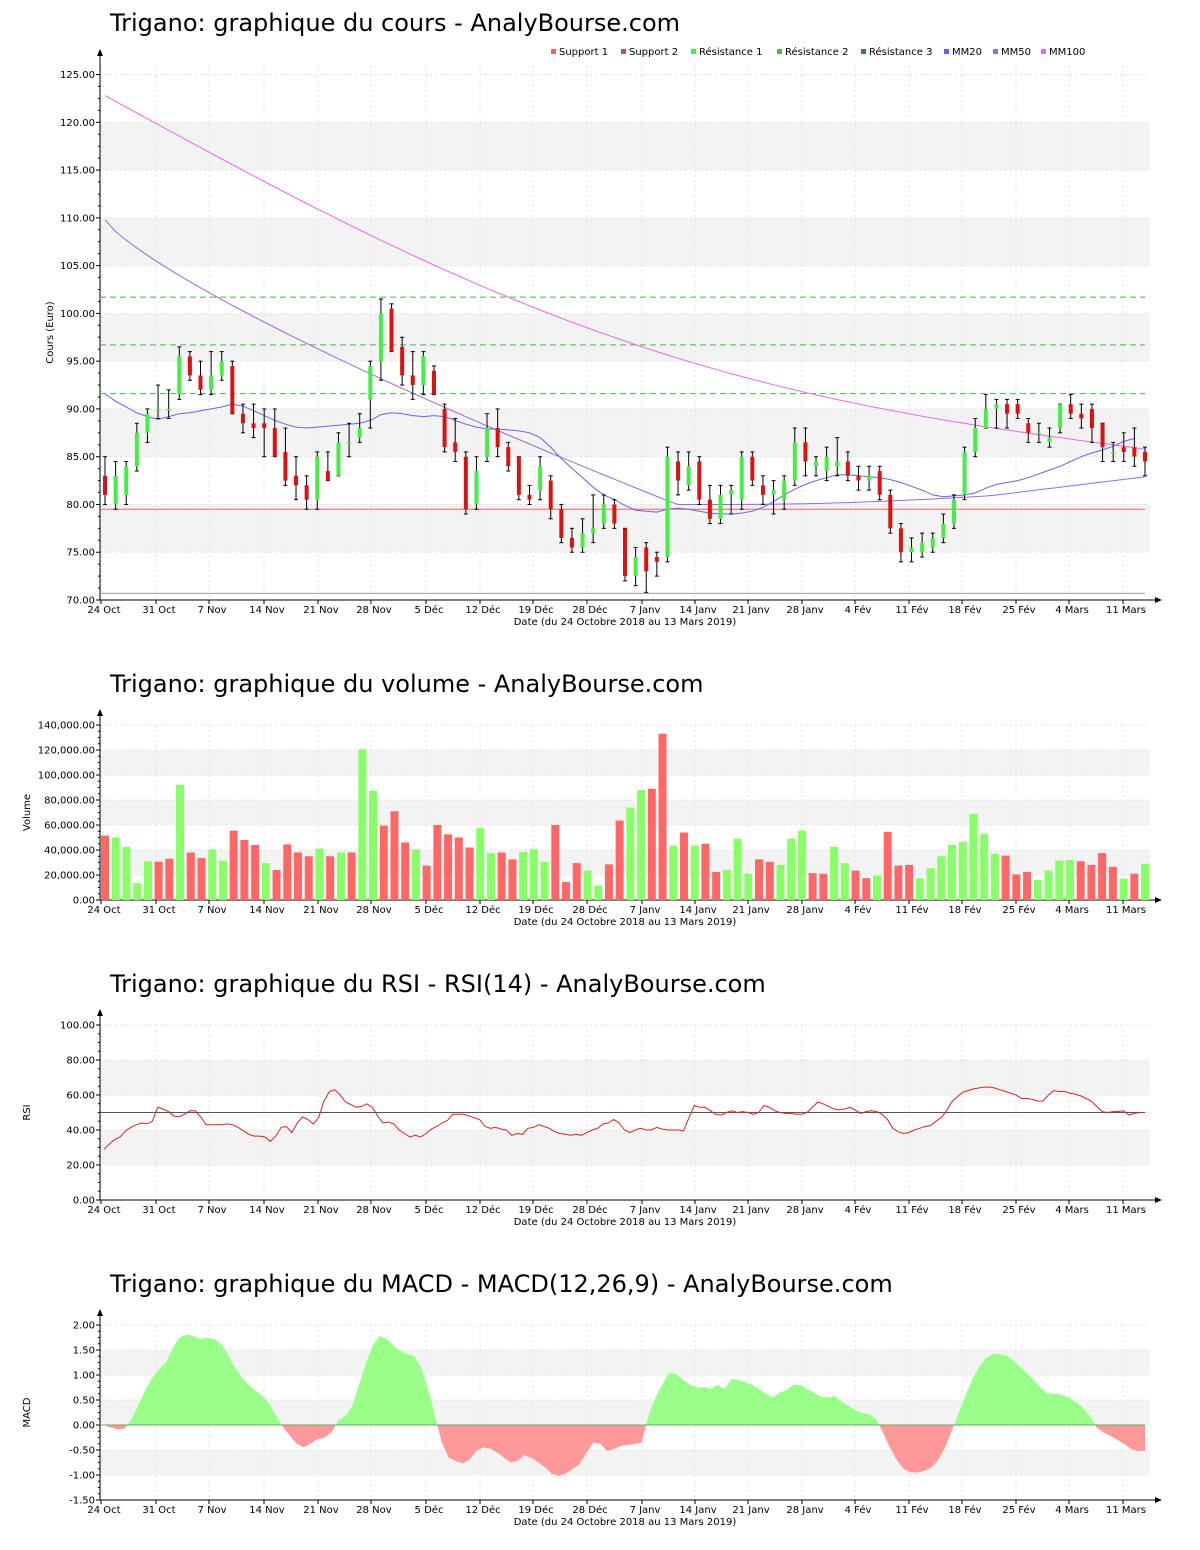  Describe the element at coordinates (900, 52) in the screenshot. I see `legend-label: Résistance 3` at that location.